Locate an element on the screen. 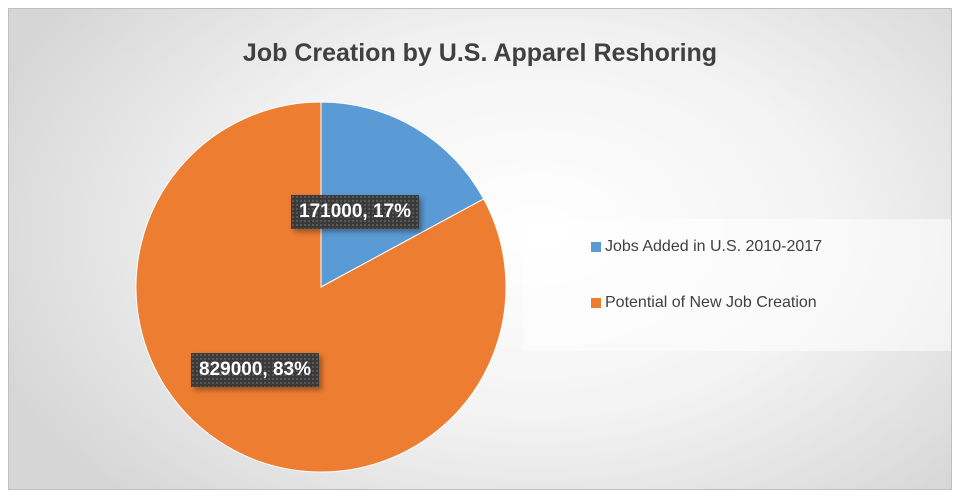  data-label-jobs-added: 171000, 17% is located at coordinates (355, 212).